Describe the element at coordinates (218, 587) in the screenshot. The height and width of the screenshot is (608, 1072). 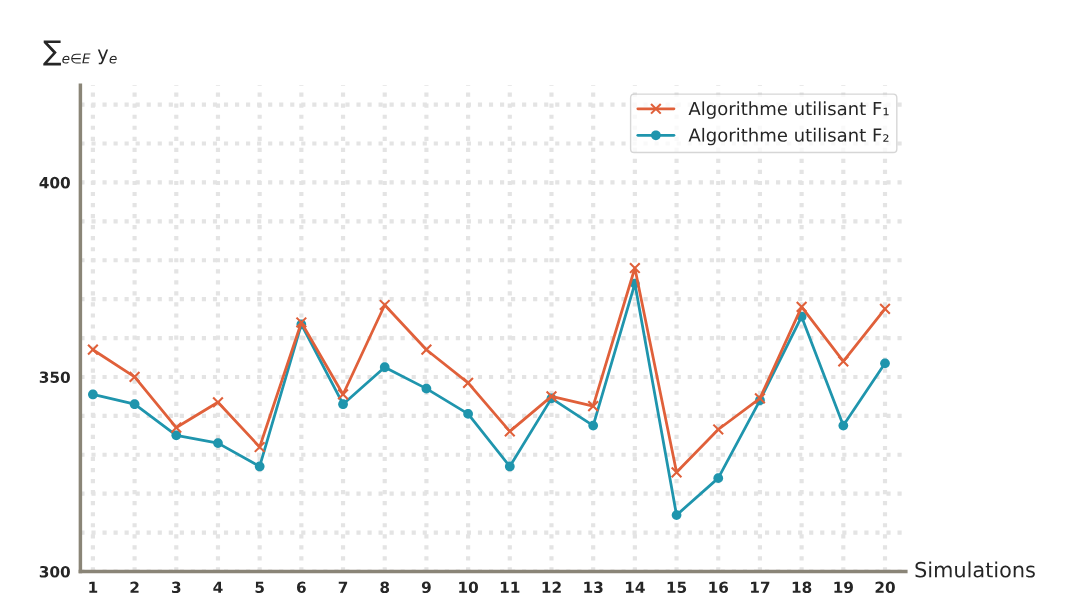
I see `x-tick-label: 4` at that location.